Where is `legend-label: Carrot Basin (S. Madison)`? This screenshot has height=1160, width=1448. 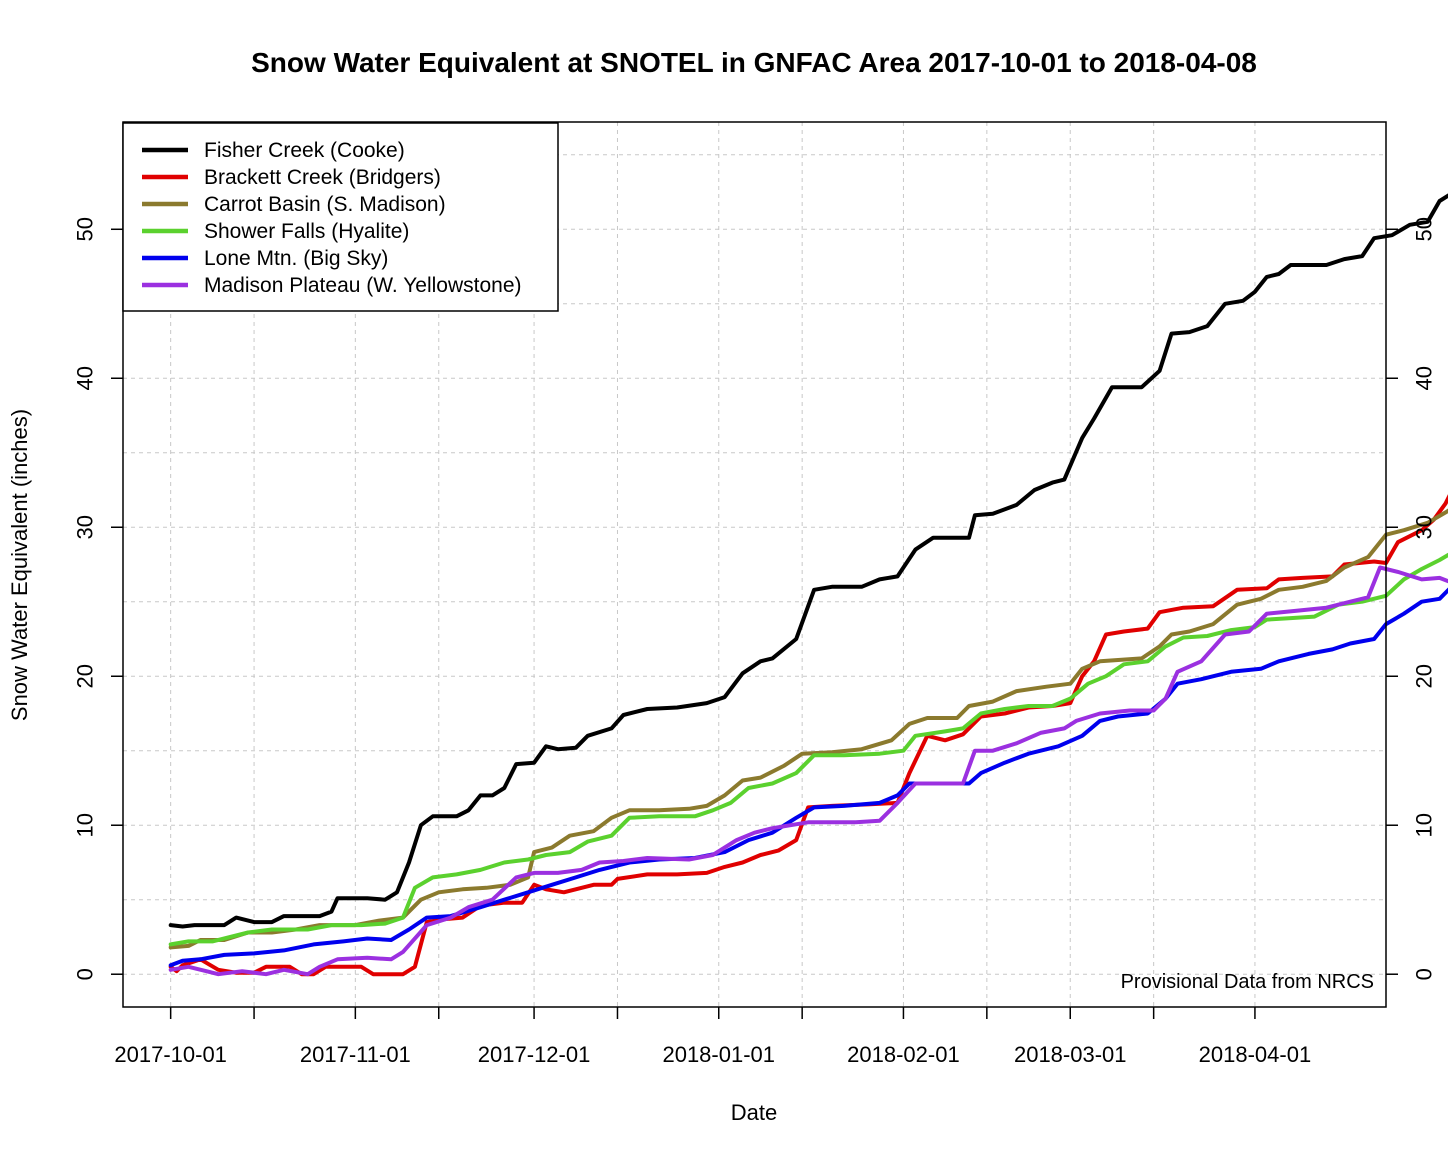
legend-label: Carrot Basin (S. Madison) is located at coordinates (325, 204).